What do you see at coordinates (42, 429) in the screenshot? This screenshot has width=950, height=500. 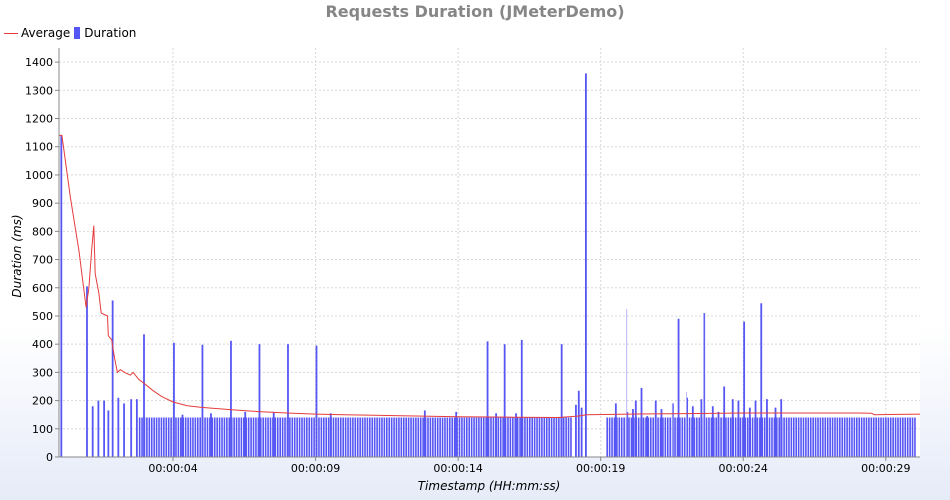 I see `y-tick-label: 100` at bounding box center [42, 429].